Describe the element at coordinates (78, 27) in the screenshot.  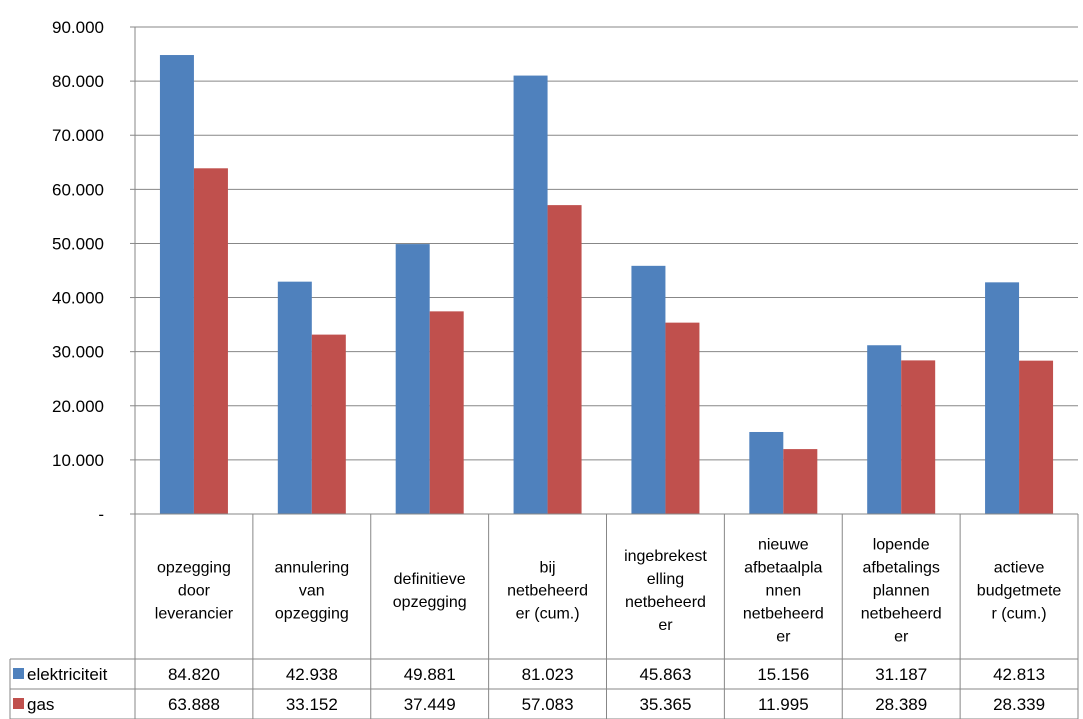
I see `y-tick-label: 90.000` at that location.